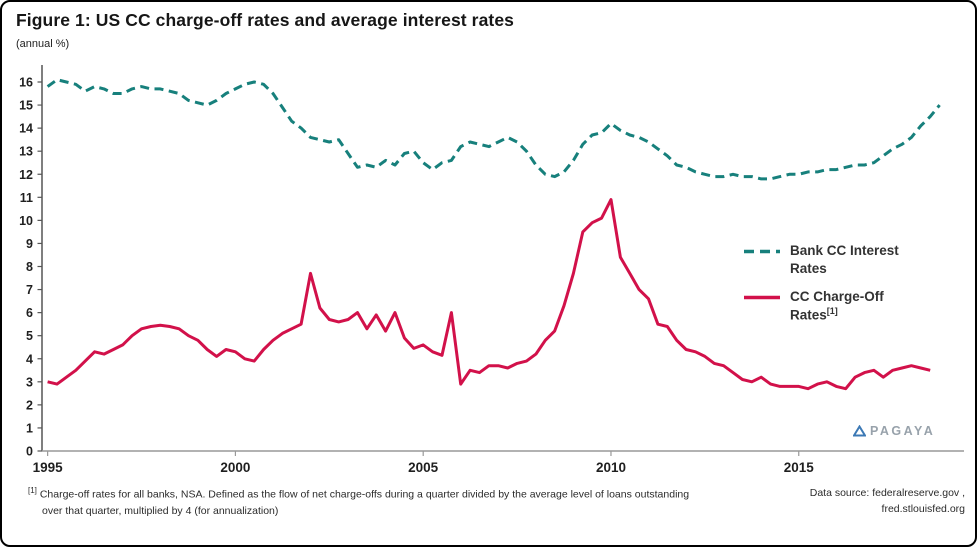  I want to click on legend-label: Bank CC Interest Rates, so click(844, 259).